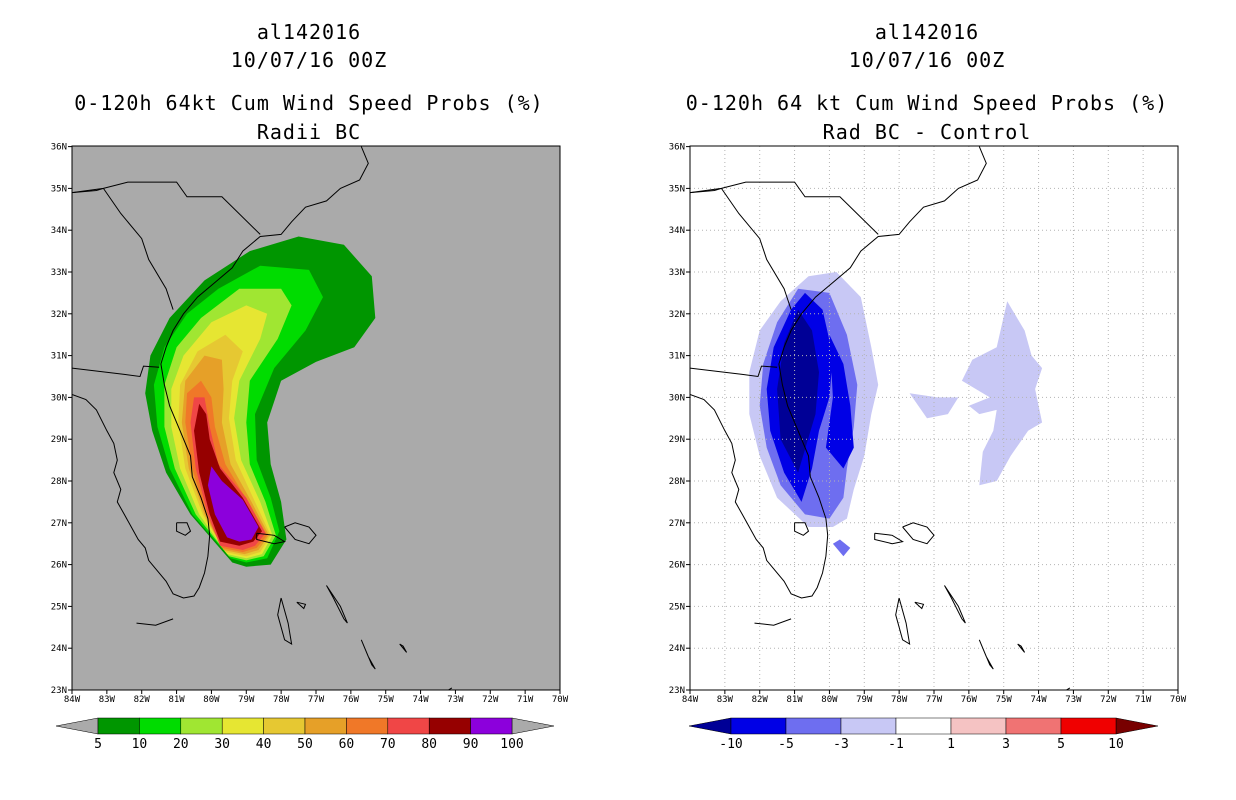 This screenshot has width=1236, height=800. Describe the element at coordinates (896, 744) in the screenshot. I see `colorbar-label: -1` at that location.